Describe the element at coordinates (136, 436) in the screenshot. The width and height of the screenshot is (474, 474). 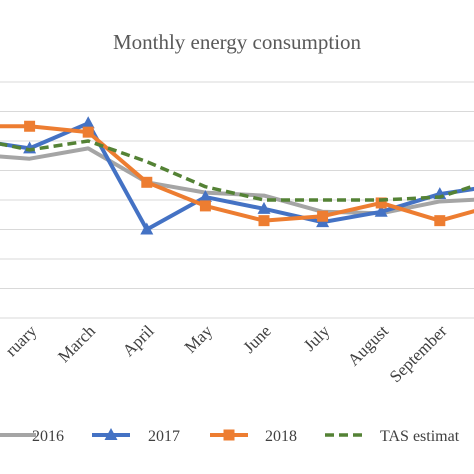
I see `legend-item: 2017` at that location.